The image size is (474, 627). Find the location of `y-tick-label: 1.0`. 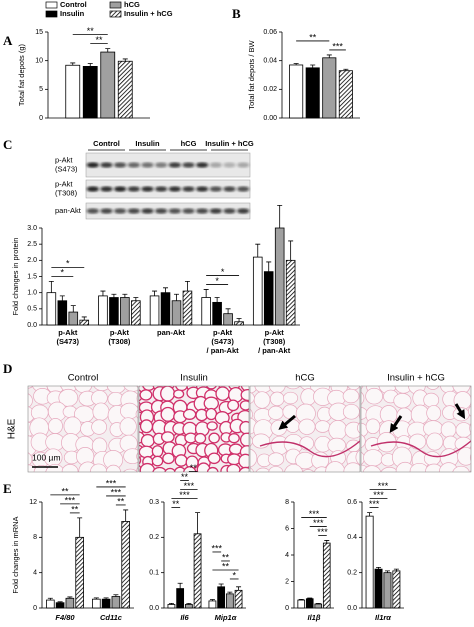

y-tick-label: 1.0 is located at coordinates (32, 293).